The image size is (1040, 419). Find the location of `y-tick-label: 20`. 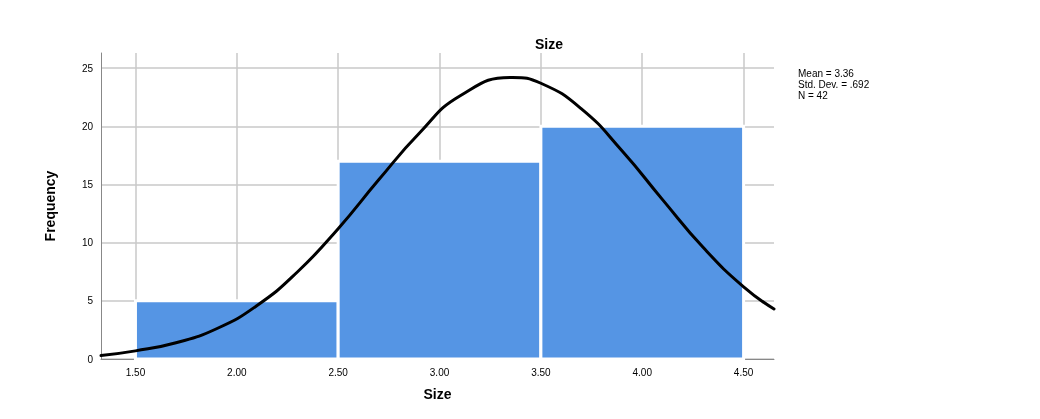

y-tick-label: 20 is located at coordinates (87, 126).